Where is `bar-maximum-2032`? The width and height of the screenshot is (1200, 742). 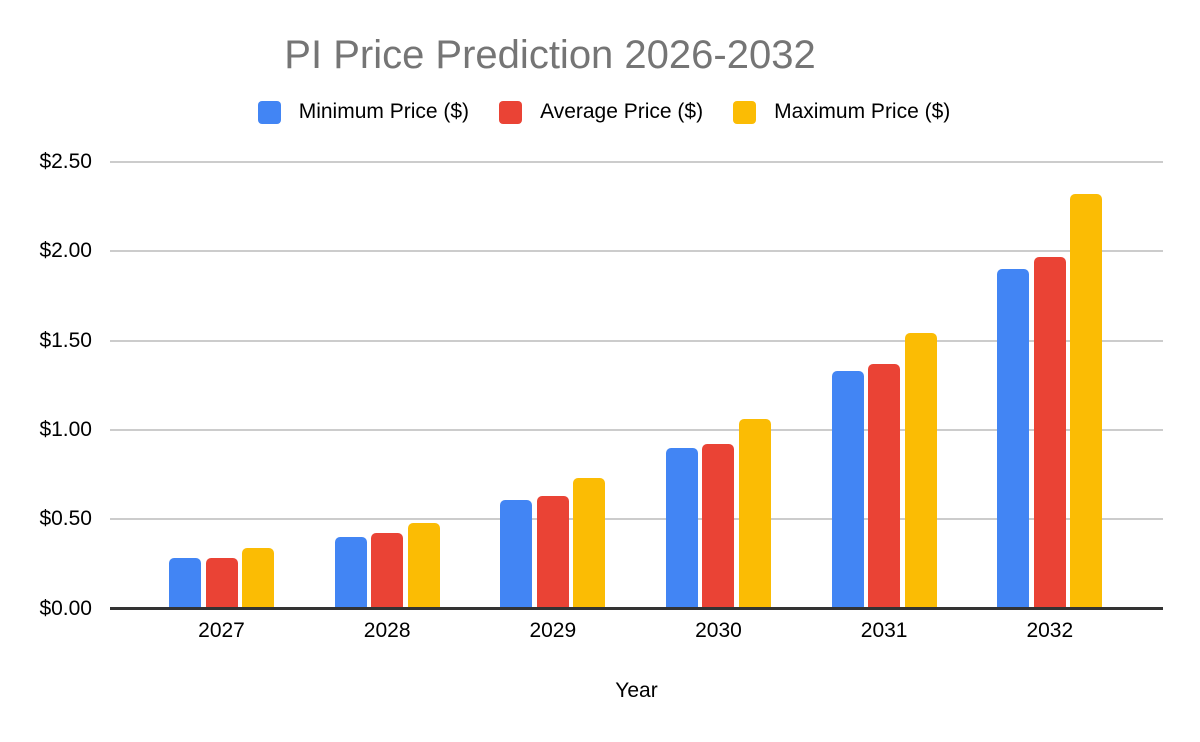 bar-maximum-2032 is located at coordinates (1086, 401).